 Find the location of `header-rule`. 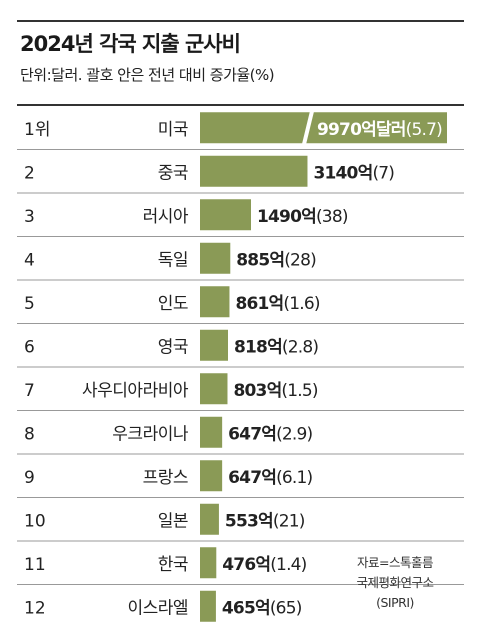

header-rule is located at coordinates (240, 105).